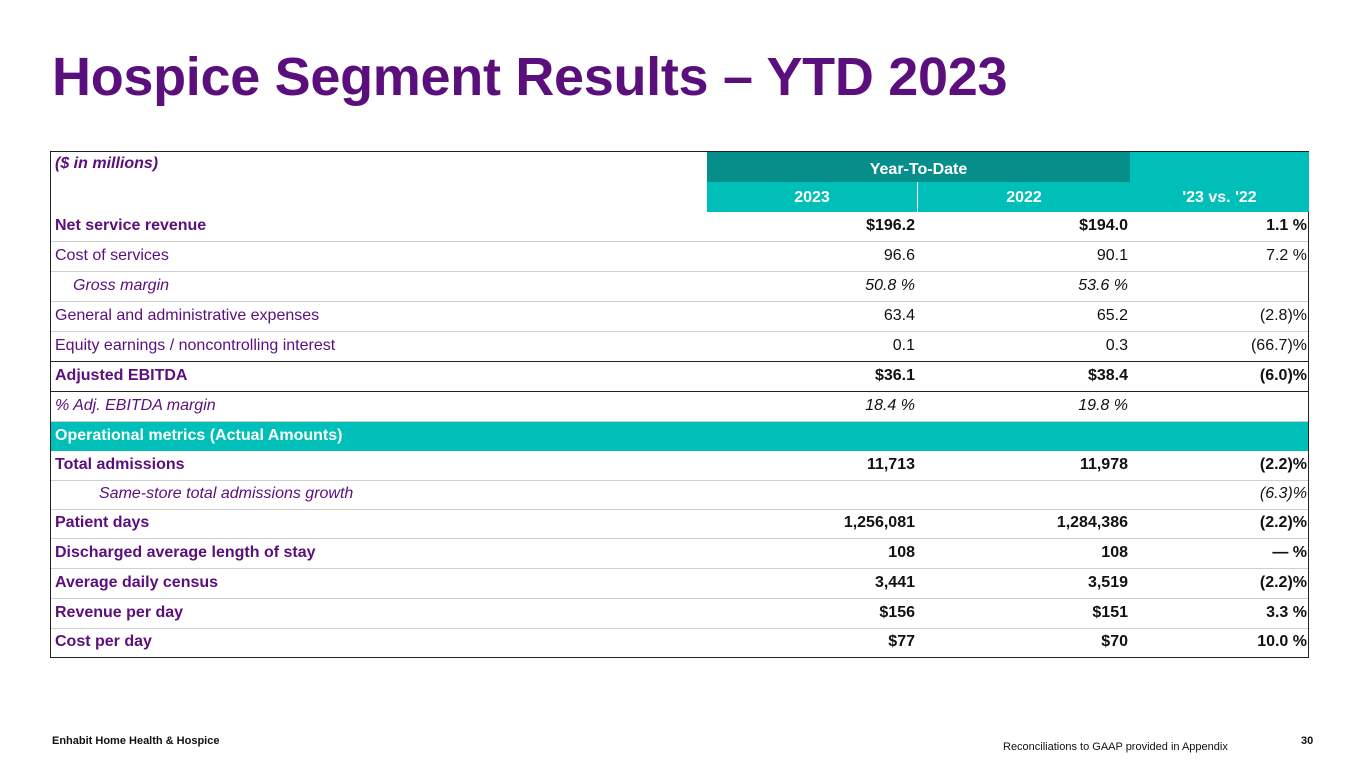 This screenshot has height=768, width=1365. I want to click on value-2022: 1,284,386, so click(1092, 522).